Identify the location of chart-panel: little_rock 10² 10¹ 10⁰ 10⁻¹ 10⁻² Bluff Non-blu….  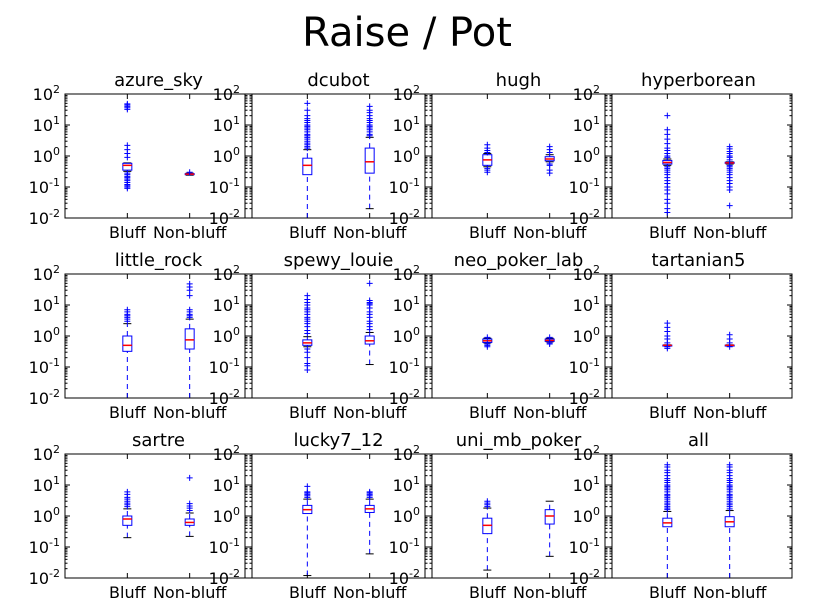
(141, 336).